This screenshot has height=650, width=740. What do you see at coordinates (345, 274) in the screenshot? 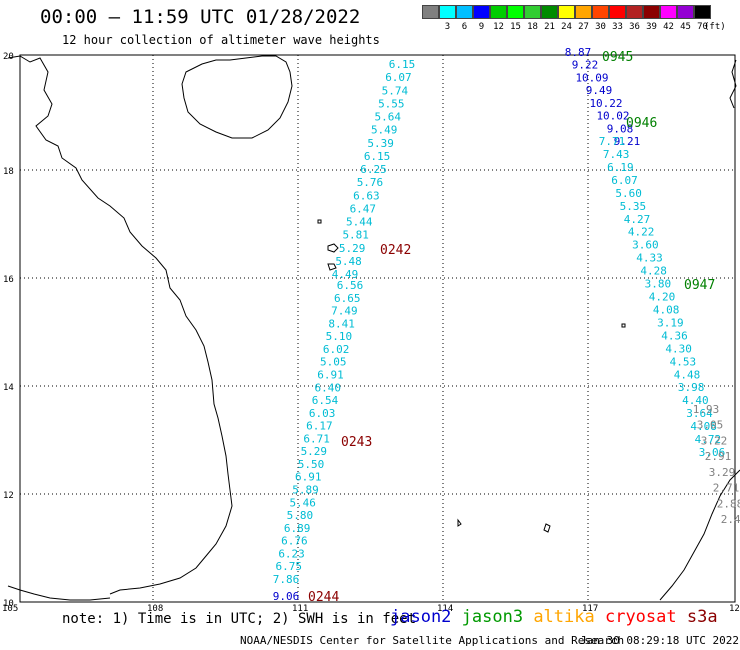
I see `wave-height-label: 4.49` at bounding box center [345, 274].